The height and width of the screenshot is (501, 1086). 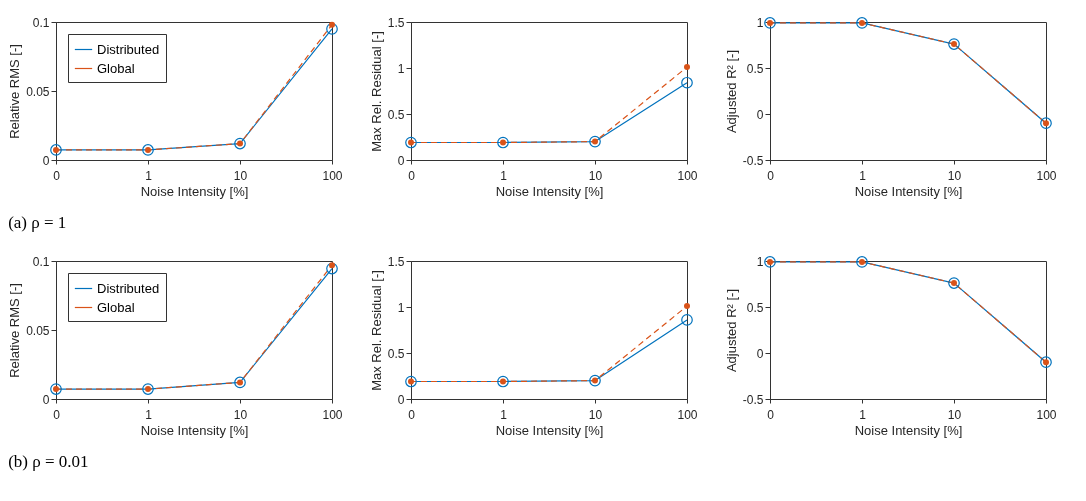 I want to click on text: (a) ρ = 1, so click(x=37, y=222).